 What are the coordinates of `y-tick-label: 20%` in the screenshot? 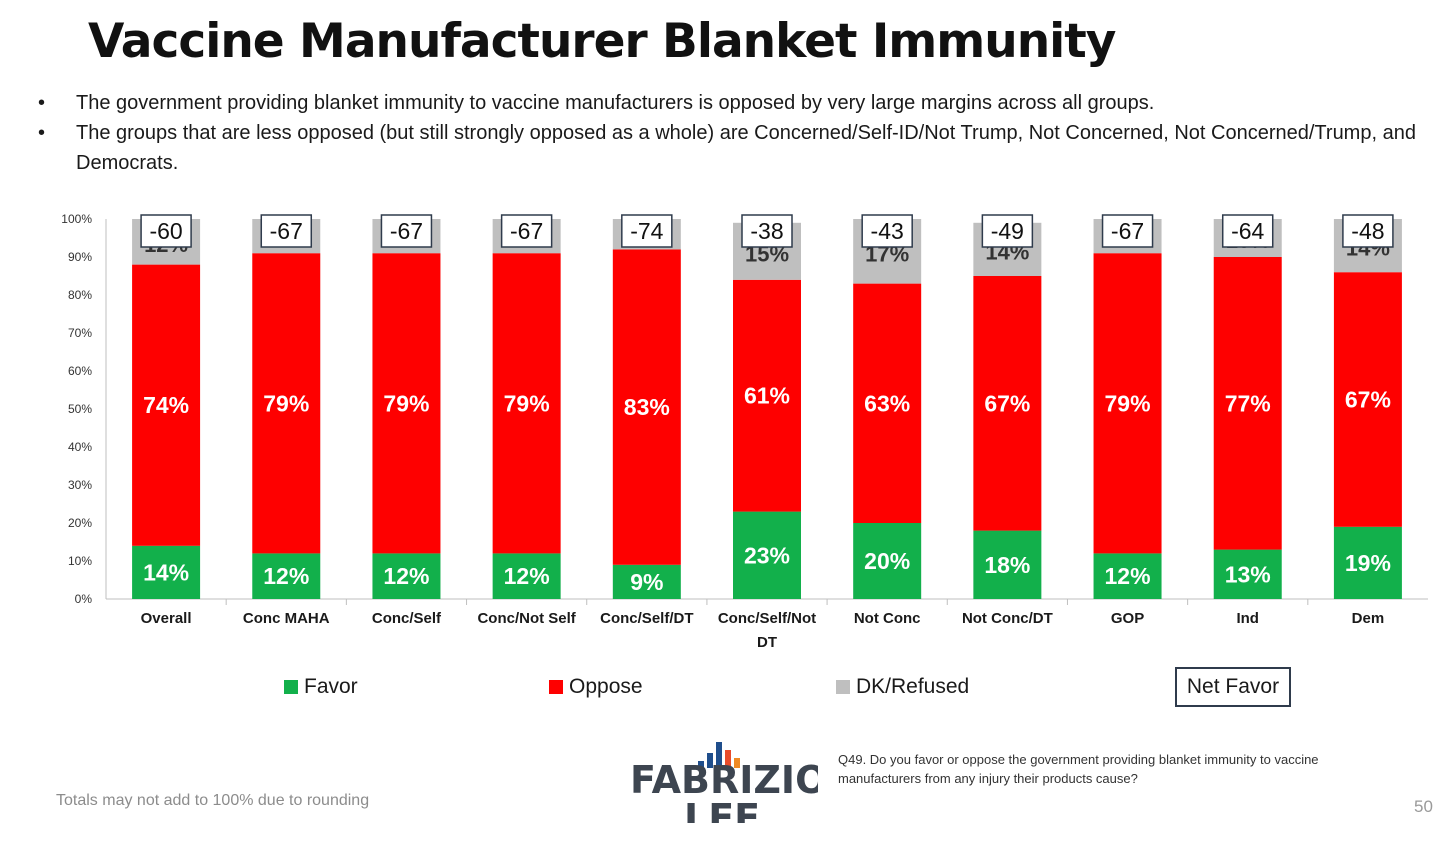 It's located at (80, 523).